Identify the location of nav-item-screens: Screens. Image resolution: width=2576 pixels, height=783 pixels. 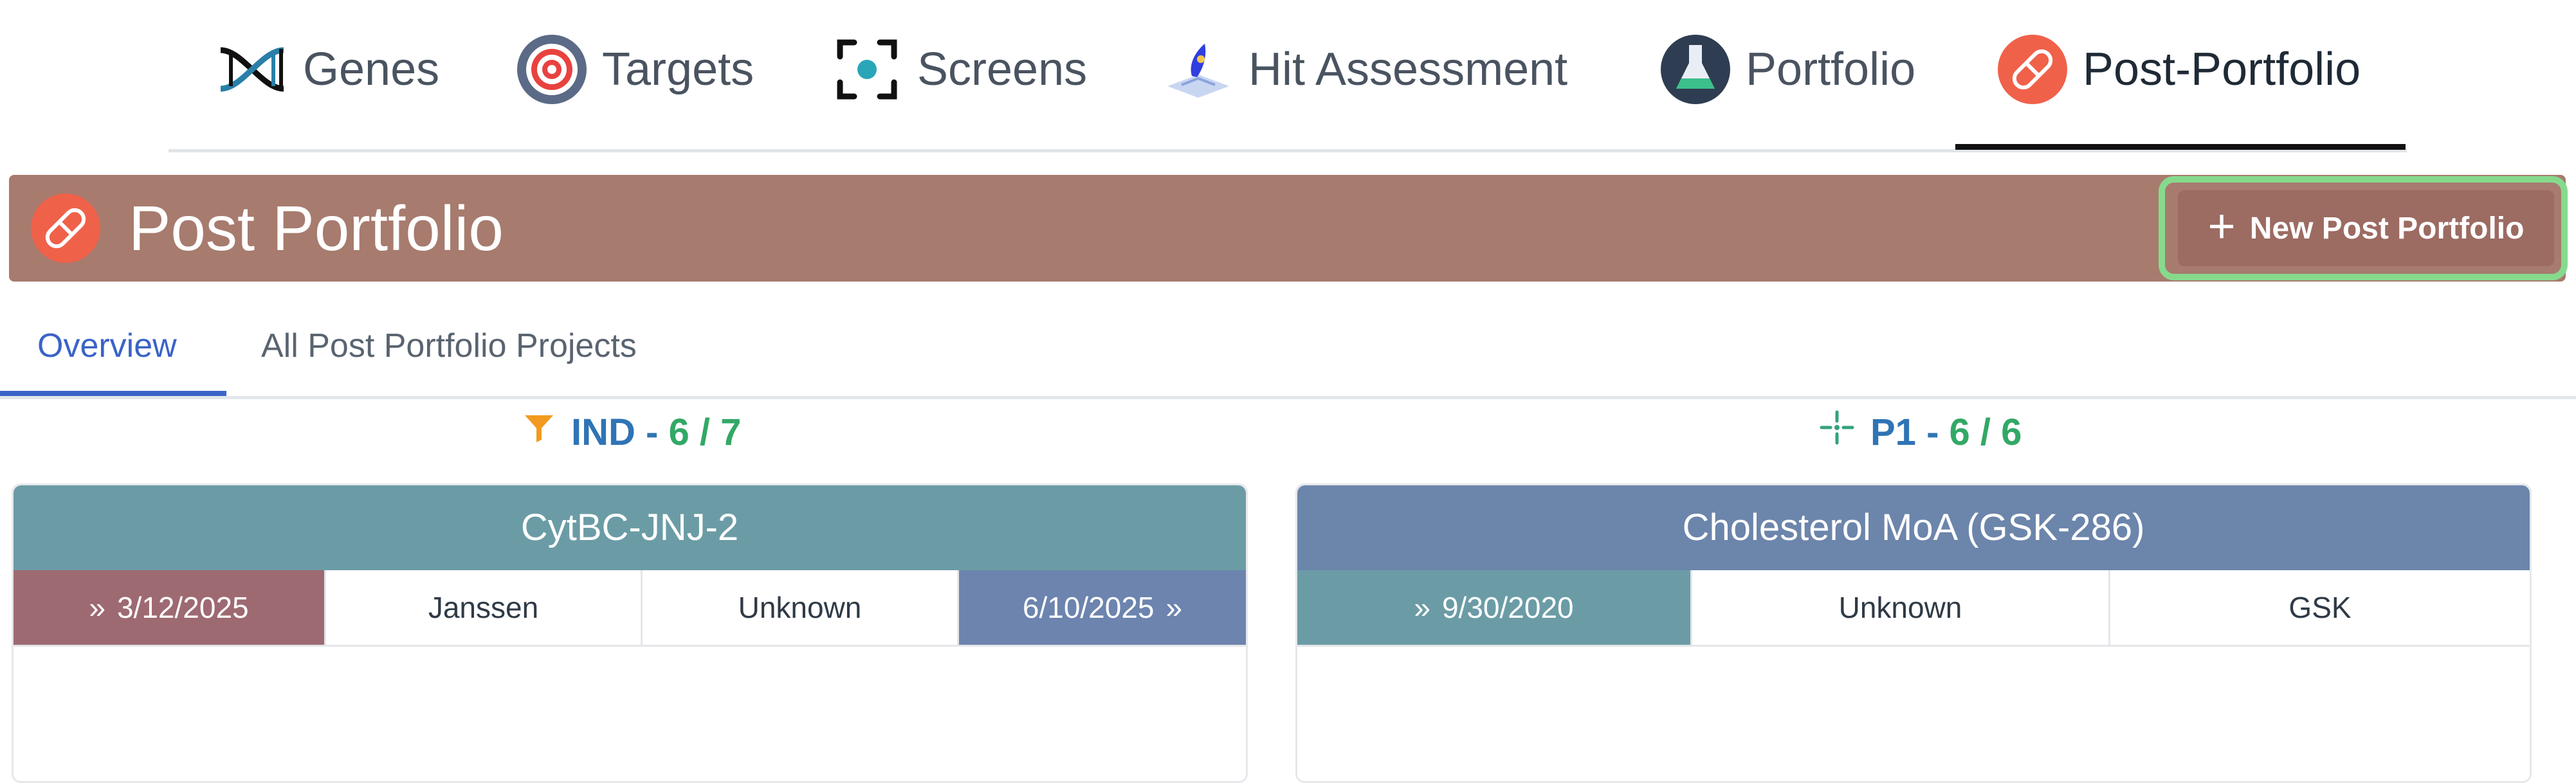
(959, 70).